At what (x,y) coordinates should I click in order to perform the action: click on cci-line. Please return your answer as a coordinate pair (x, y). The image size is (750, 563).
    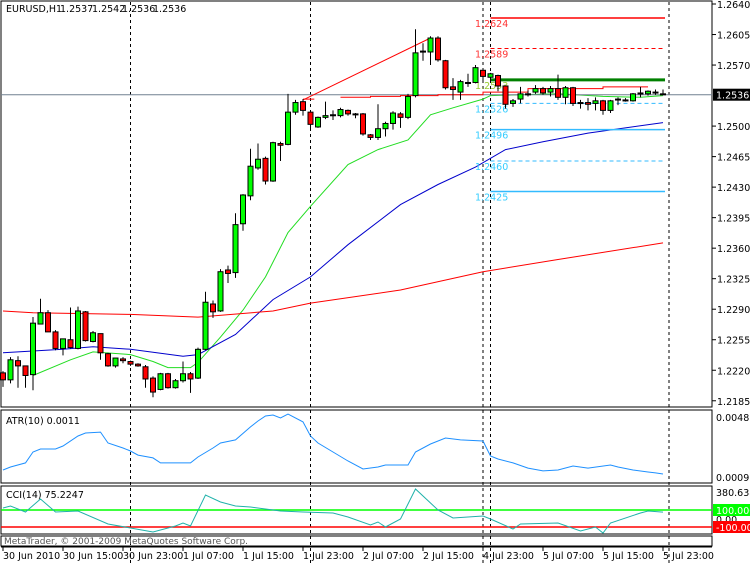
    Looking at the image, I should click on (333, 511).